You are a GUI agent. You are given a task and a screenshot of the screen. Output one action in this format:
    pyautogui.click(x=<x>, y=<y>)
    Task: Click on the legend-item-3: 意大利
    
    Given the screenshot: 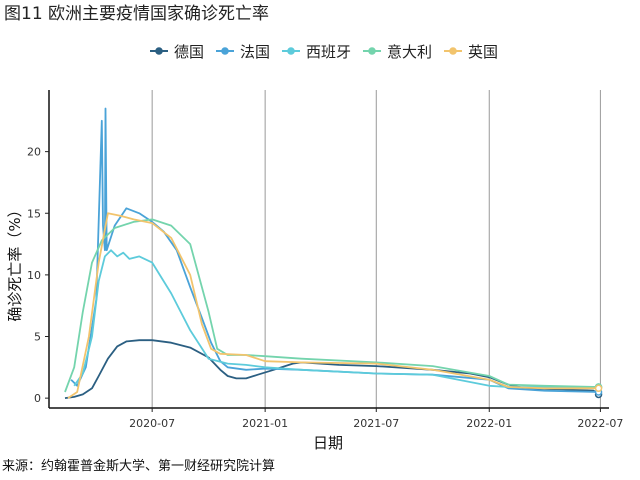 What is the action you would take?
    pyautogui.click(x=397, y=52)
    